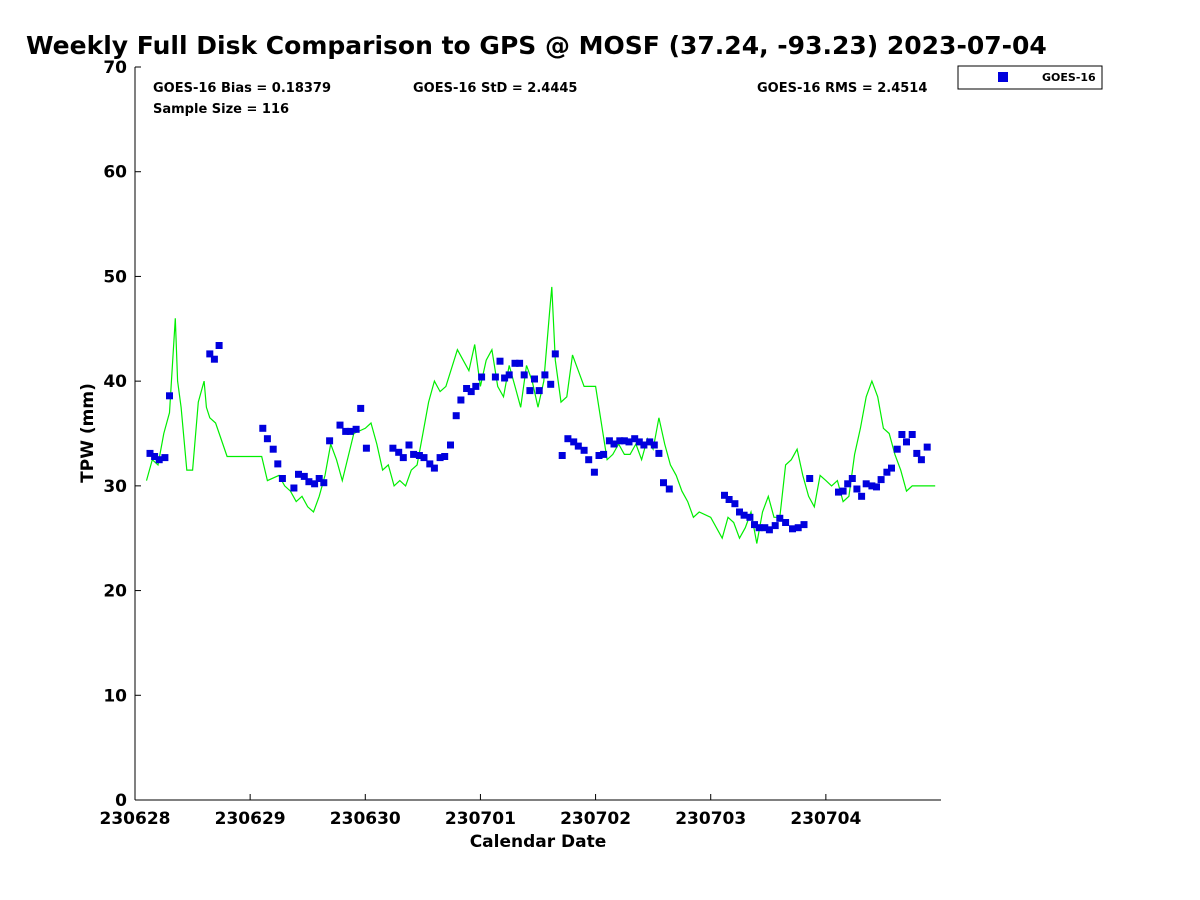 The height and width of the screenshot is (900, 1200). I want to click on legend: GOES-16, so click(1030, 77).